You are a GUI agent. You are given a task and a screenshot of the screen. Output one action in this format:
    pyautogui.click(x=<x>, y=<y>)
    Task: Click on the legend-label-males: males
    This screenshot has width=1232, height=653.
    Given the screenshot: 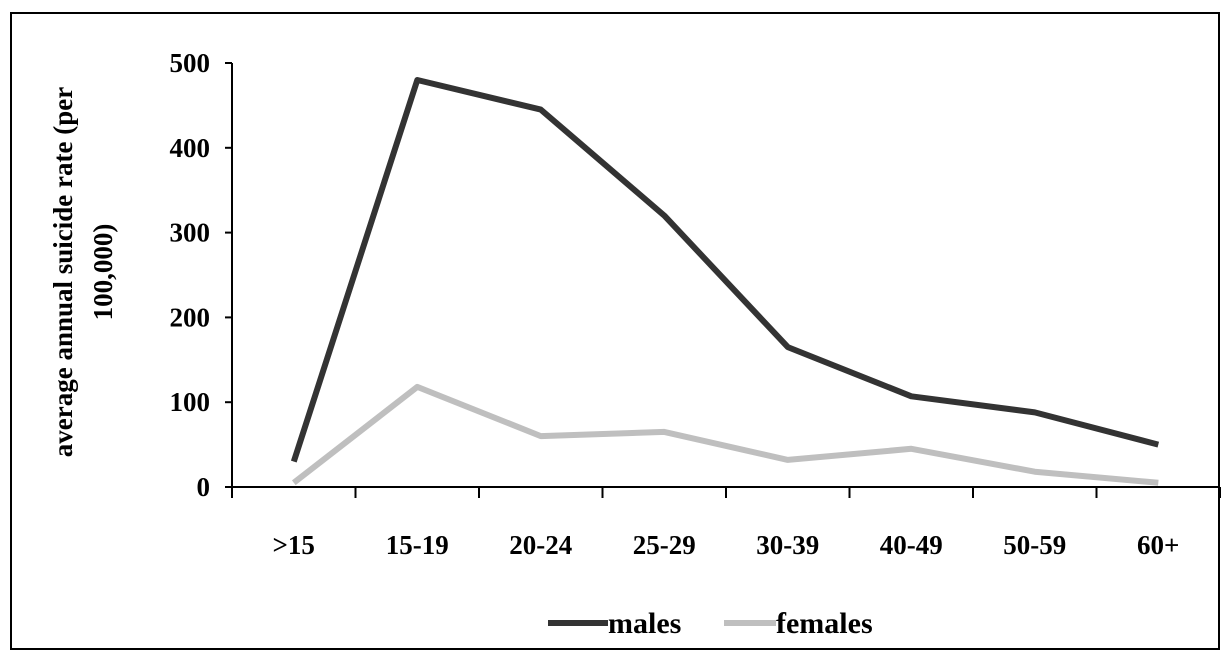 What is the action you would take?
    pyautogui.click(x=644, y=623)
    